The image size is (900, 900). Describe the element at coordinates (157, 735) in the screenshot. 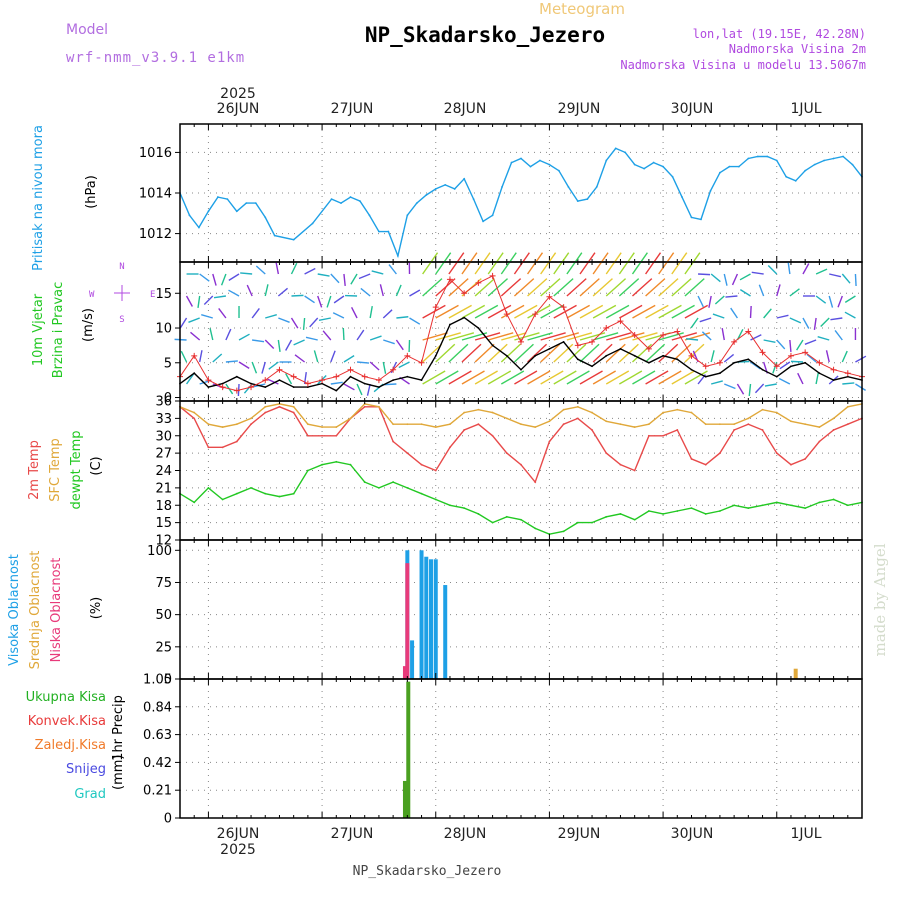

I see `precip-tick-label: 0.63` at that location.